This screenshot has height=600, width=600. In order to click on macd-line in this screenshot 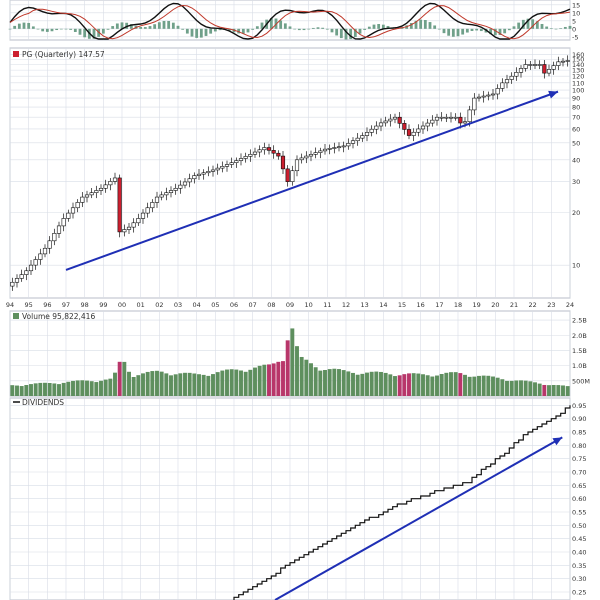, I will do `click(290, 21)`.